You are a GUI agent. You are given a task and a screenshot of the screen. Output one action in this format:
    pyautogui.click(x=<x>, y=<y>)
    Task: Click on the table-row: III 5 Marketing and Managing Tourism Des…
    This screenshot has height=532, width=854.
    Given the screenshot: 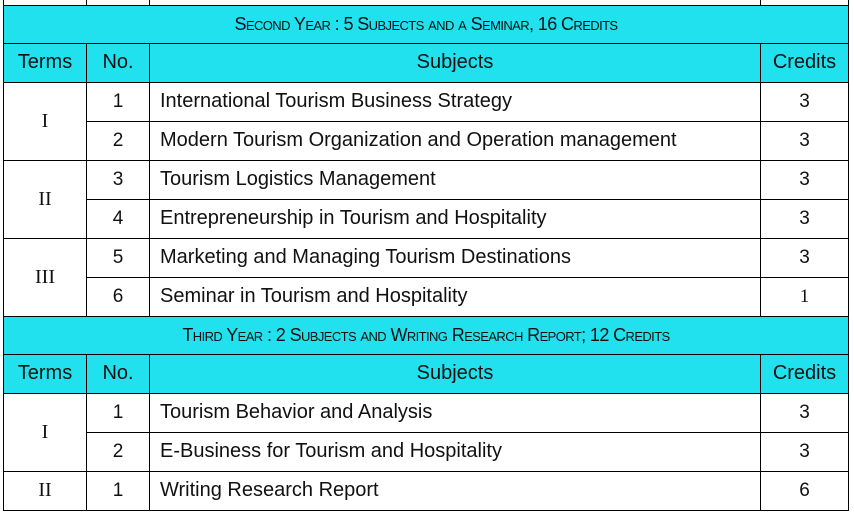 What is the action you would take?
    pyautogui.click(x=426, y=277)
    